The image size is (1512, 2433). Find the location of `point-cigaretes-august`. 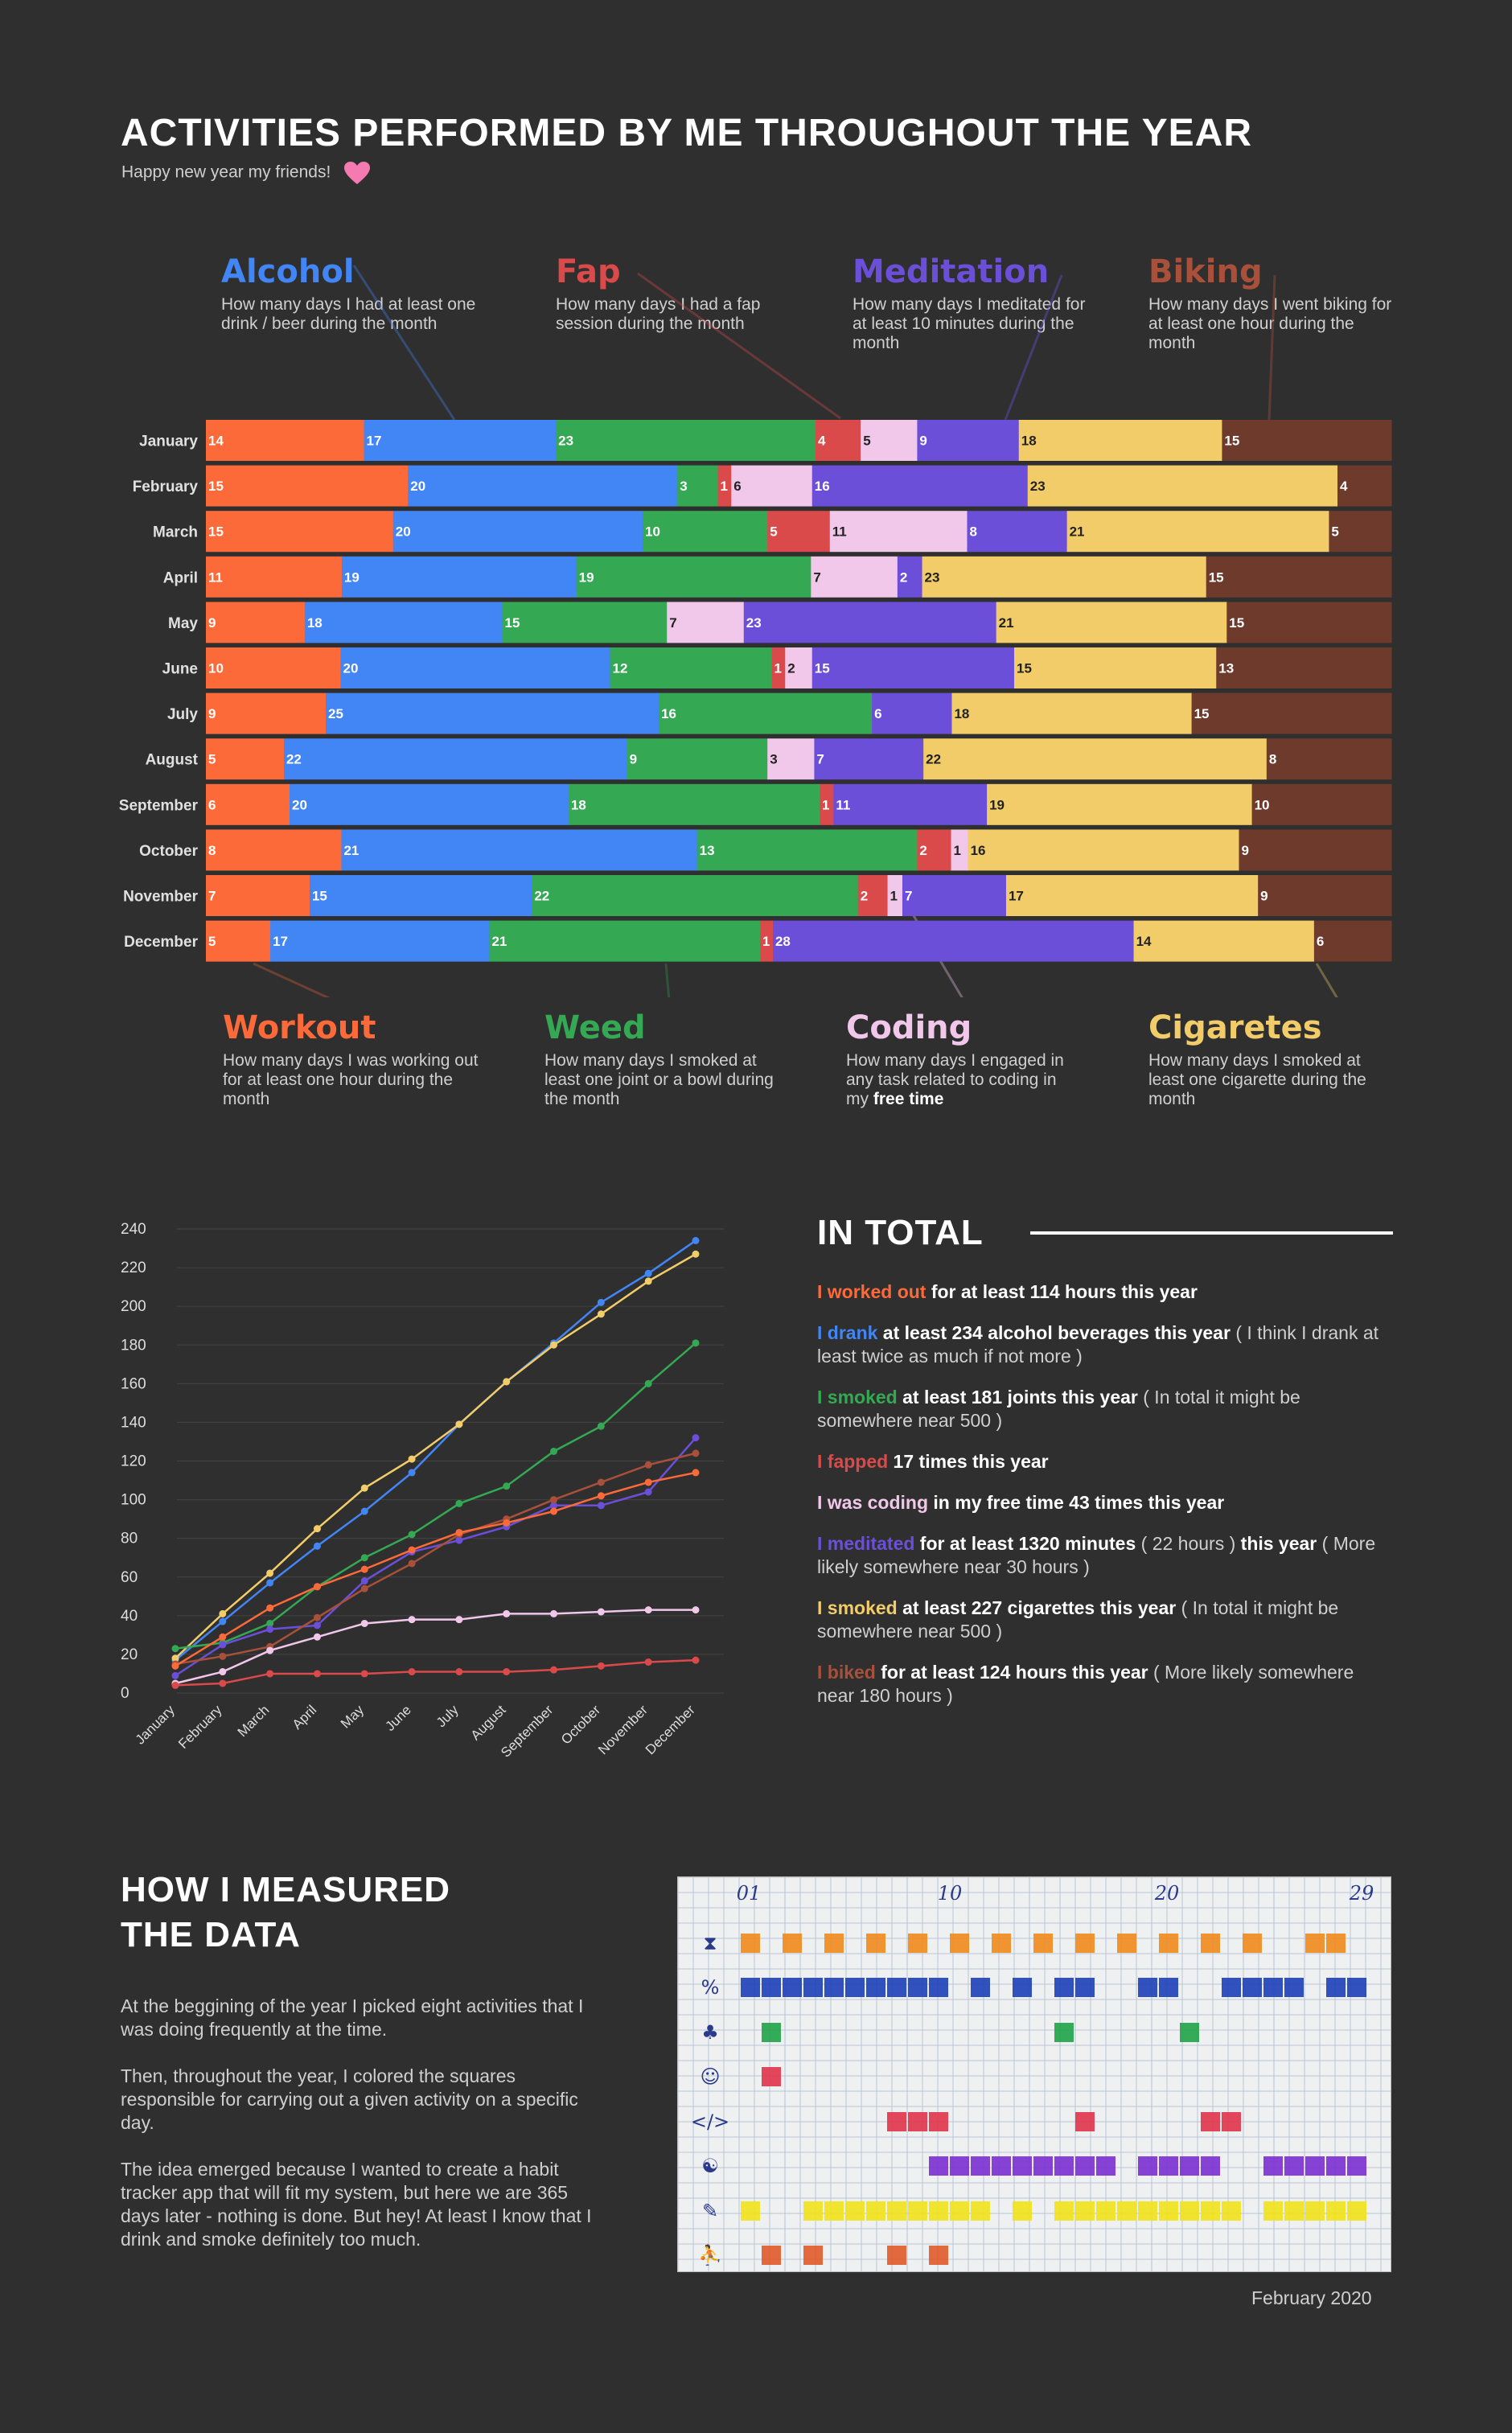

point-cigaretes-august is located at coordinates (507, 1382).